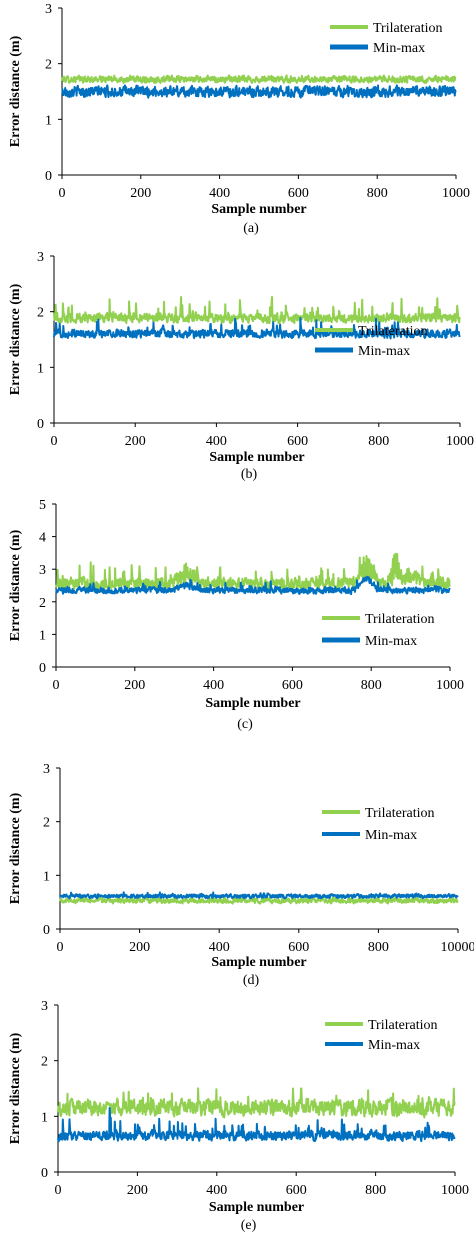 The height and width of the screenshot is (1238, 474). Describe the element at coordinates (457, 947) in the screenshot. I see `x-tick-label: 10000` at that location.